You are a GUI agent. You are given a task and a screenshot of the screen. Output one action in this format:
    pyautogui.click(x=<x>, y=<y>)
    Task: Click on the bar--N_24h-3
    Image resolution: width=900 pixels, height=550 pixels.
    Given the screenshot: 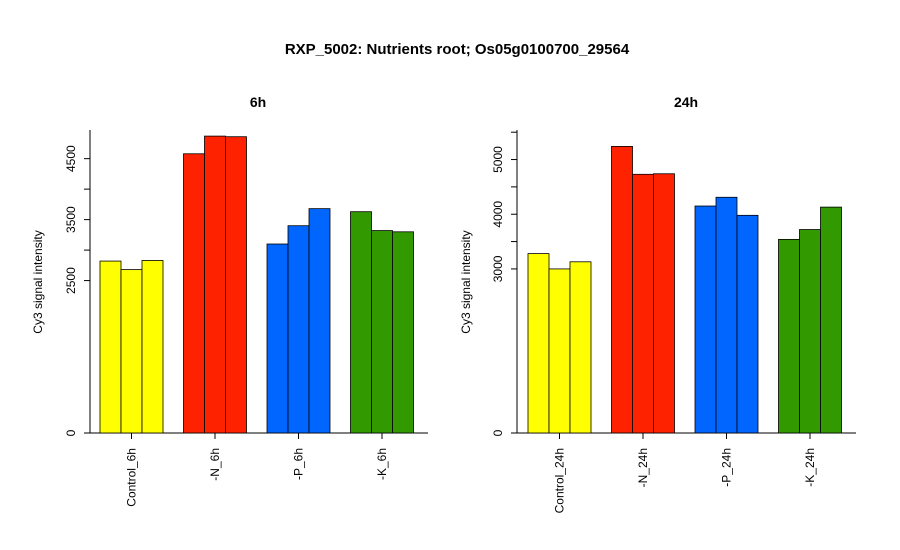 What is the action you would take?
    pyautogui.click(x=664, y=303)
    